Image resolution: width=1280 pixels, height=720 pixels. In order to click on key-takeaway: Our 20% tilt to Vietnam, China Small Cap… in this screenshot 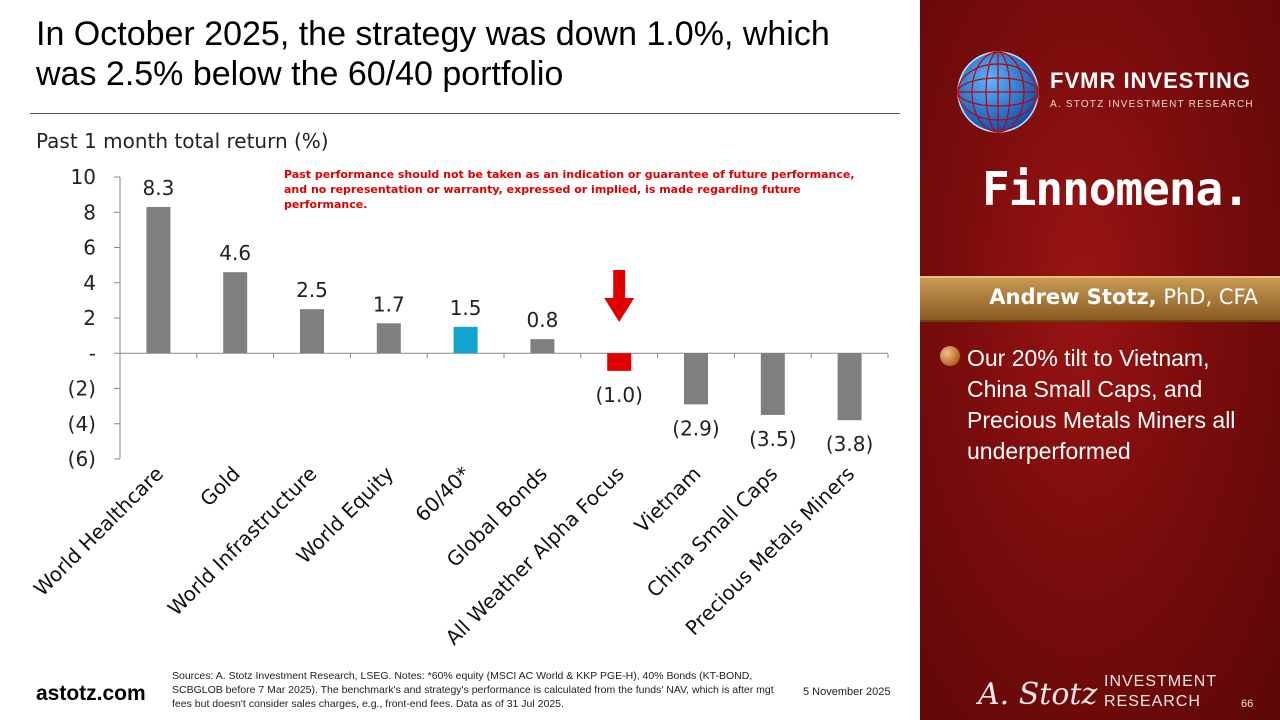, I will do `click(1101, 404)`.